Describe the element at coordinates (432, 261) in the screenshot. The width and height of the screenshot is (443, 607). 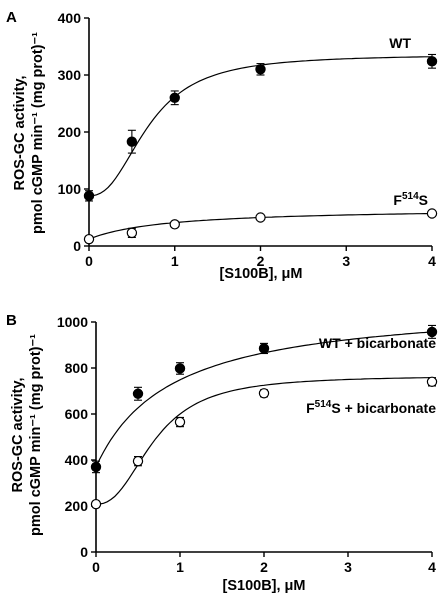
I see `x-tick-label-a: 4` at that location.